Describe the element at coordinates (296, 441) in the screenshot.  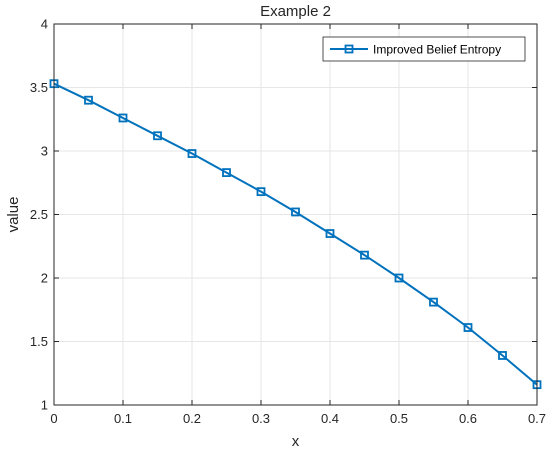
I see `x-axis-title: x` at that location.